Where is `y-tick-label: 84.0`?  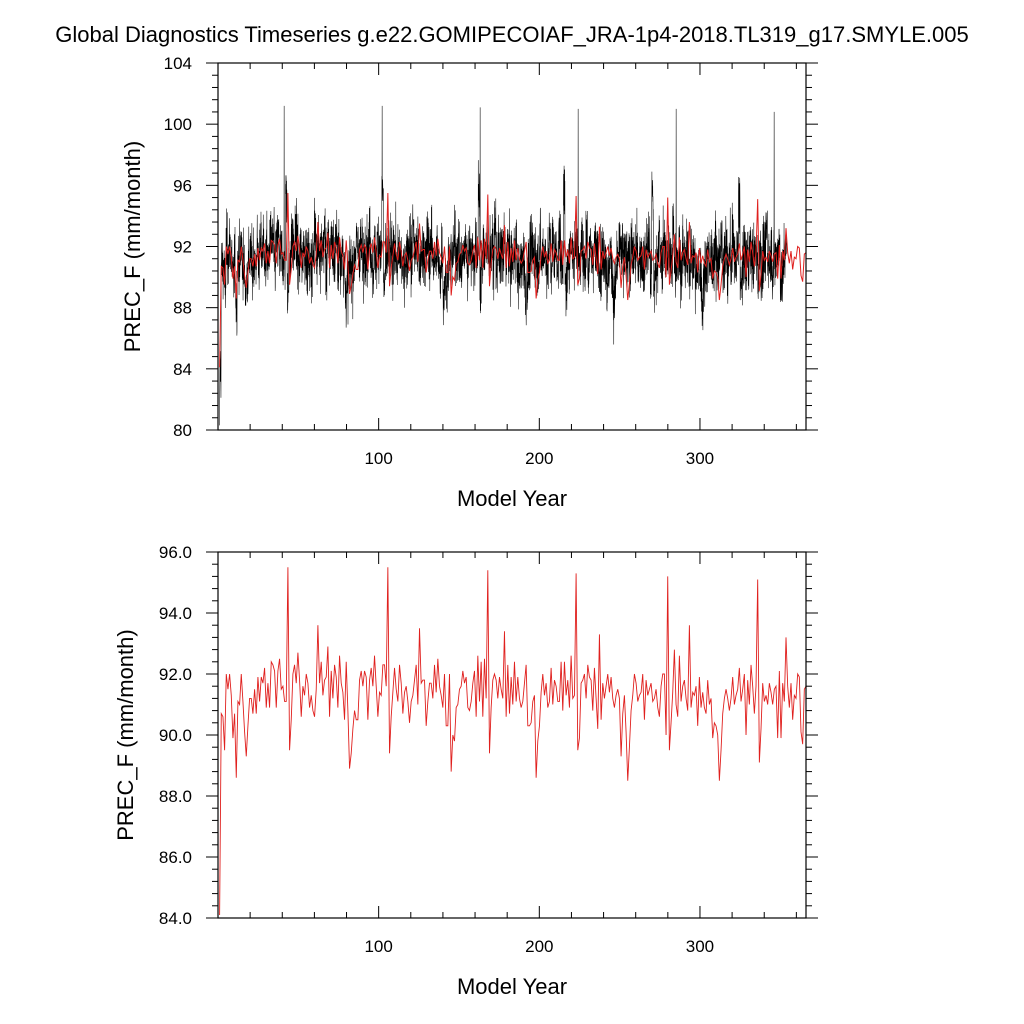 y-tick-label: 84.0 is located at coordinates (175, 918).